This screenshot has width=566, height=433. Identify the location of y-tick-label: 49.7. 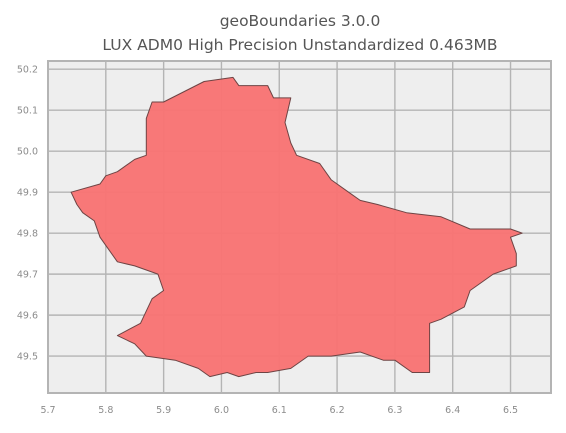
(27, 275).